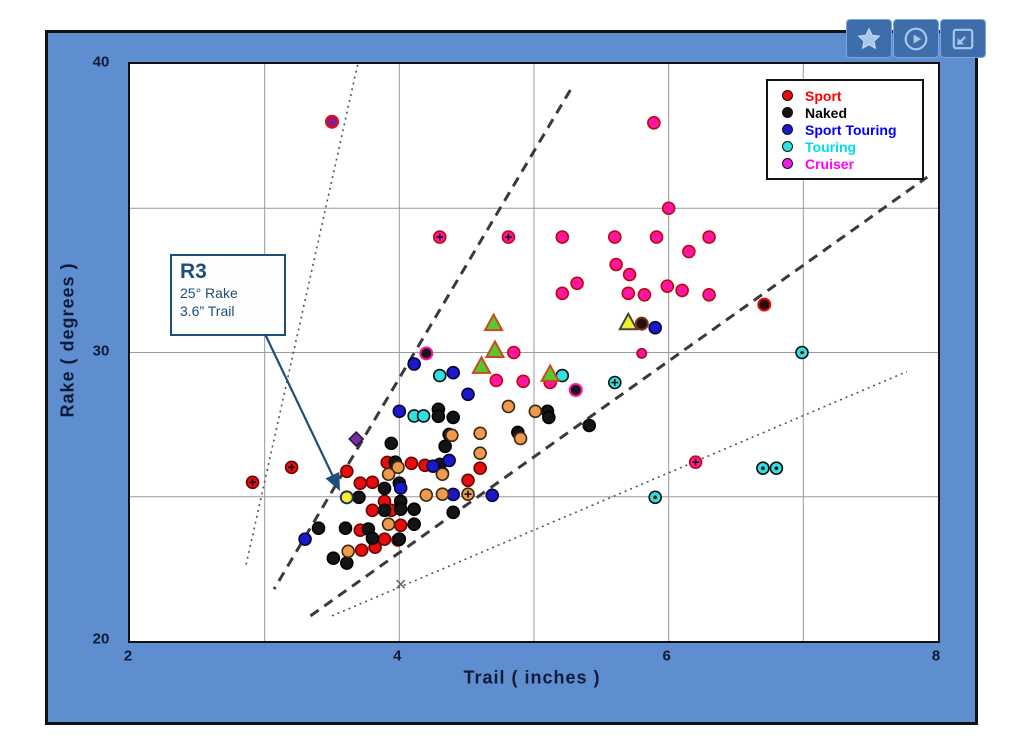 The image size is (1024, 755). What do you see at coordinates (830, 163) in the screenshot?
I see `legend-label: Cruiser` at bounding box center [830, 163].